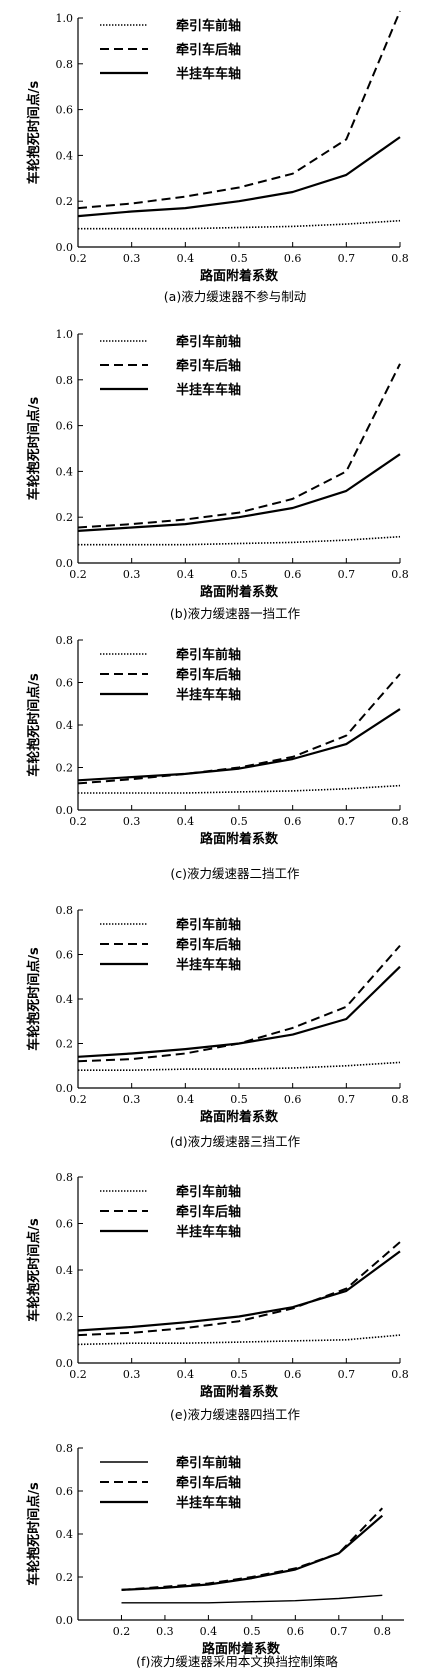 The height and width of the screenshot is (1676, 436). I want to click on chart-caption: (d)液力缓速器三挡工作, so click(235, 1141).